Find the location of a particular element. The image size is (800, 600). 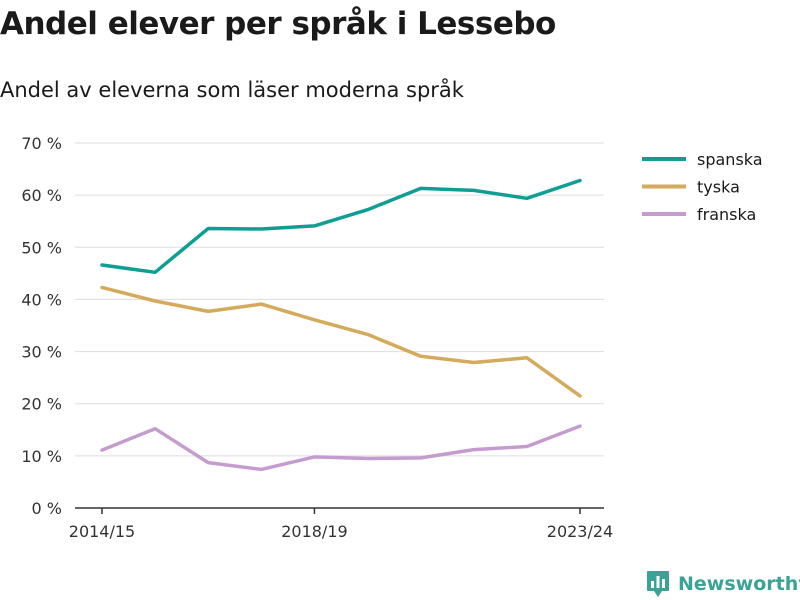

x-tick-label: 2018/19 is located at coordinates (314, 531).